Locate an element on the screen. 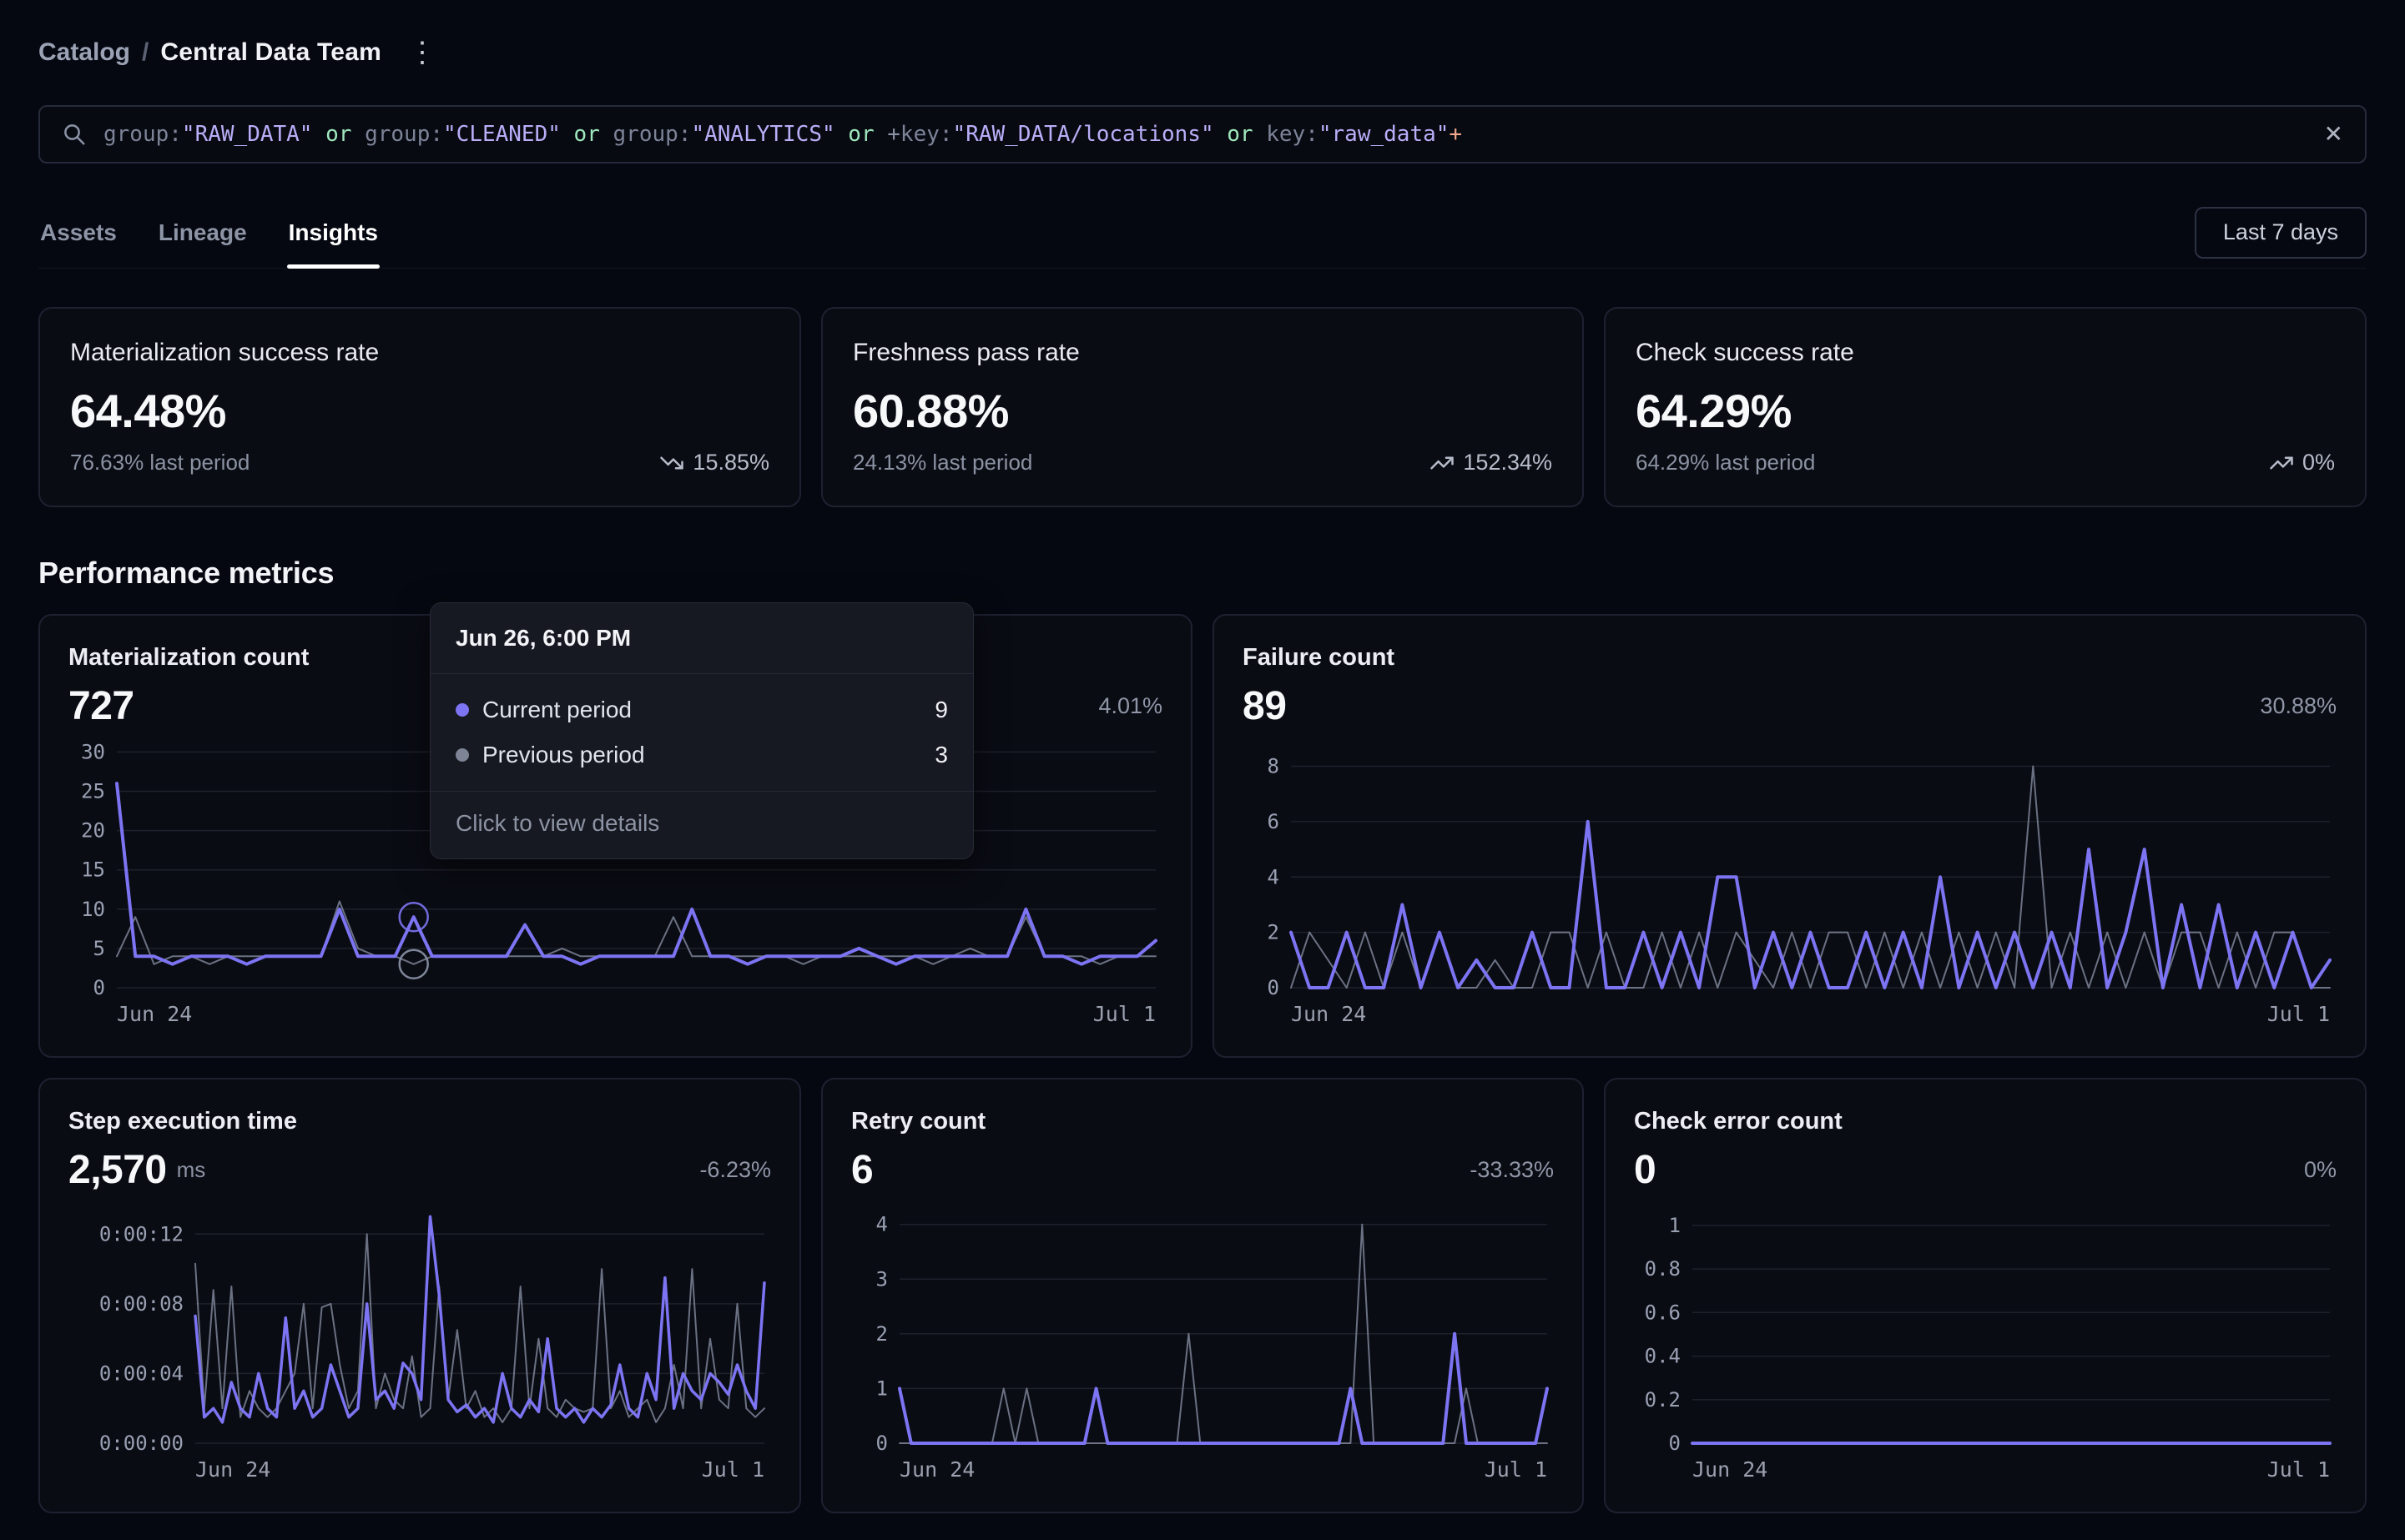  chart-value: 6 is located at coordinates (862, 1170).